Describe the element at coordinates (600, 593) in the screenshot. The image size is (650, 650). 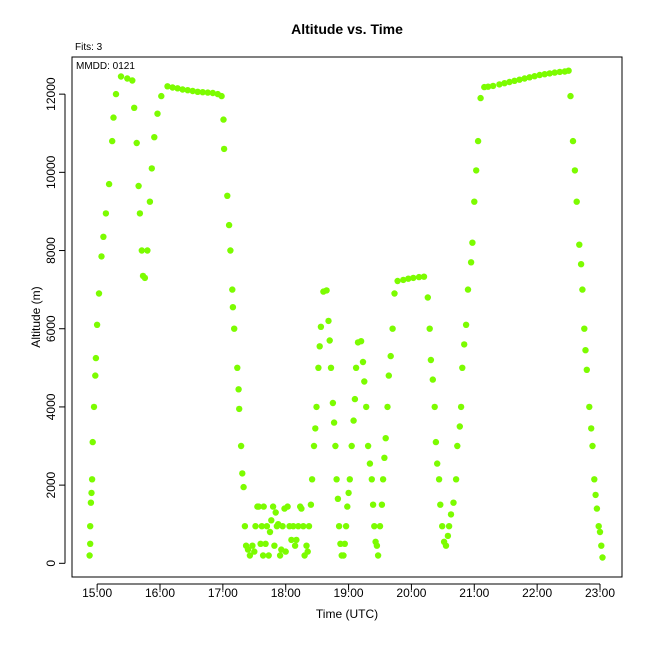
I see `x-tick-label: 23:00` at that location.